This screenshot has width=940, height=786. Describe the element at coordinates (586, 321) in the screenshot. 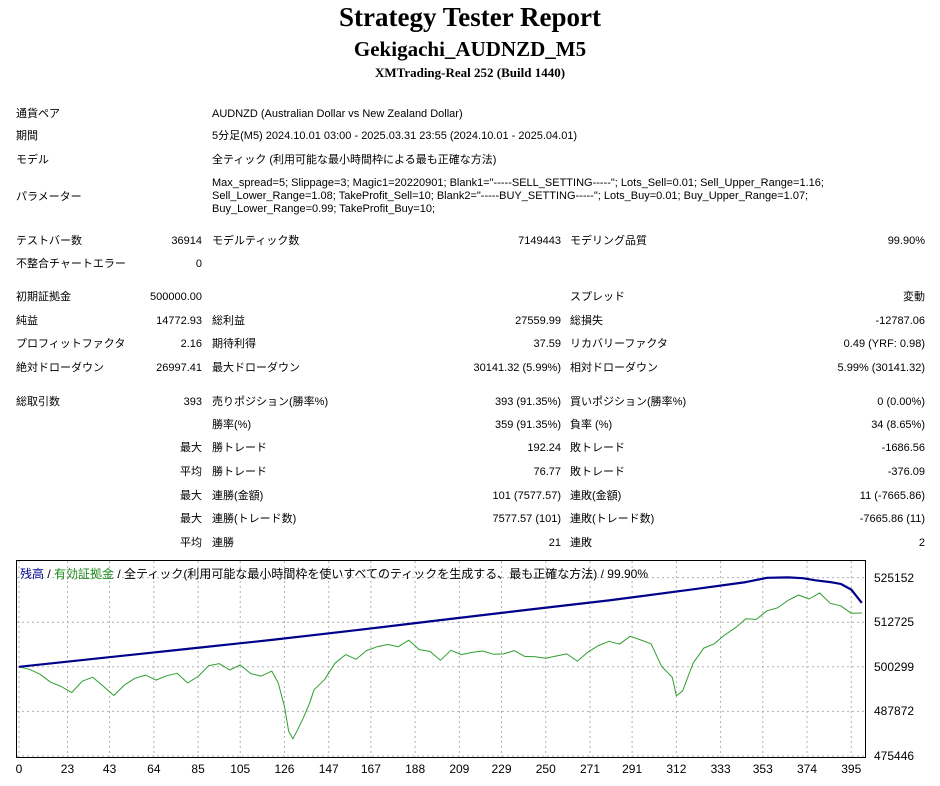

I see `gross-loss-label: 総損失` at that location.